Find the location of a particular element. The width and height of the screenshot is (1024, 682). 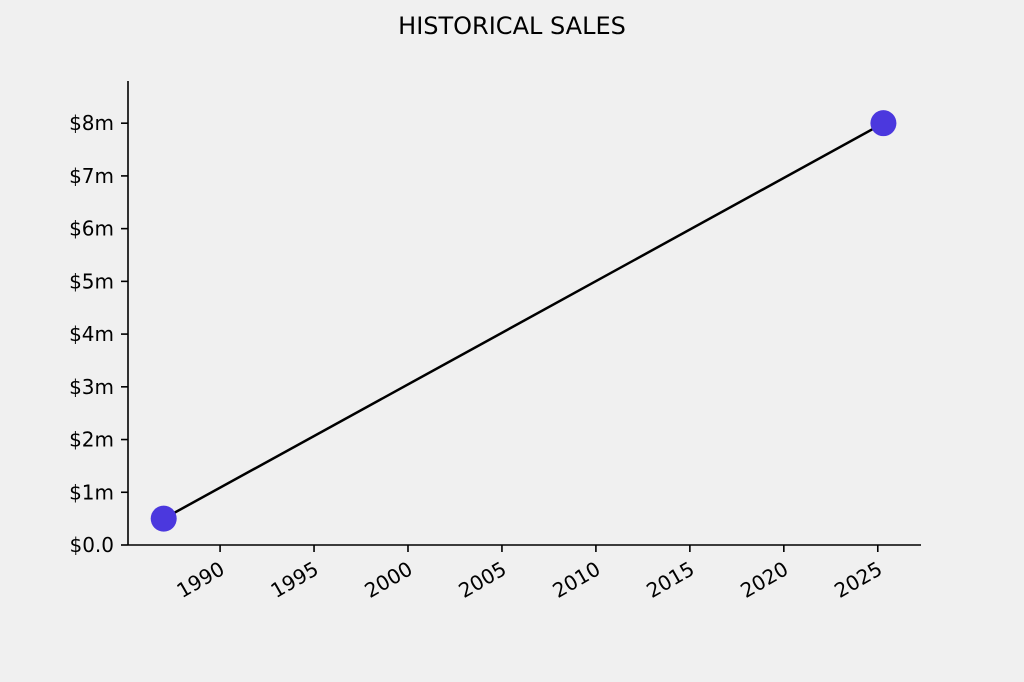

y-tick-label: $4m is located at coordinates (91, 334).